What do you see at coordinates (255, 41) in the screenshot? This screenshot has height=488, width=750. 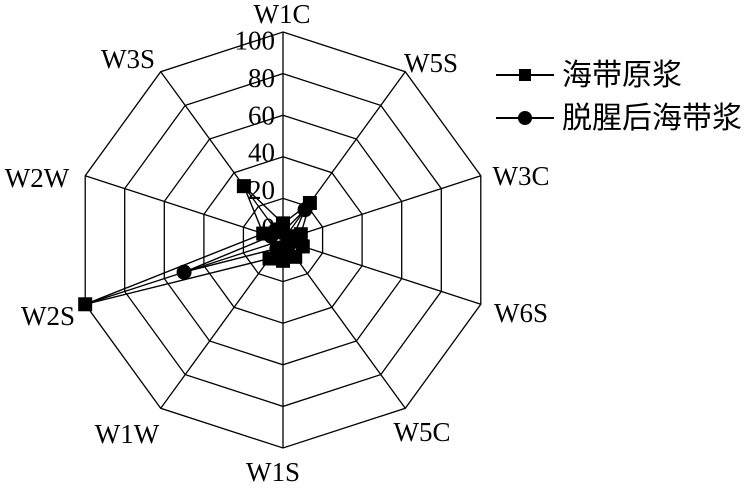 I see `tick-label-100: 100` at bounding box center [255, 41].